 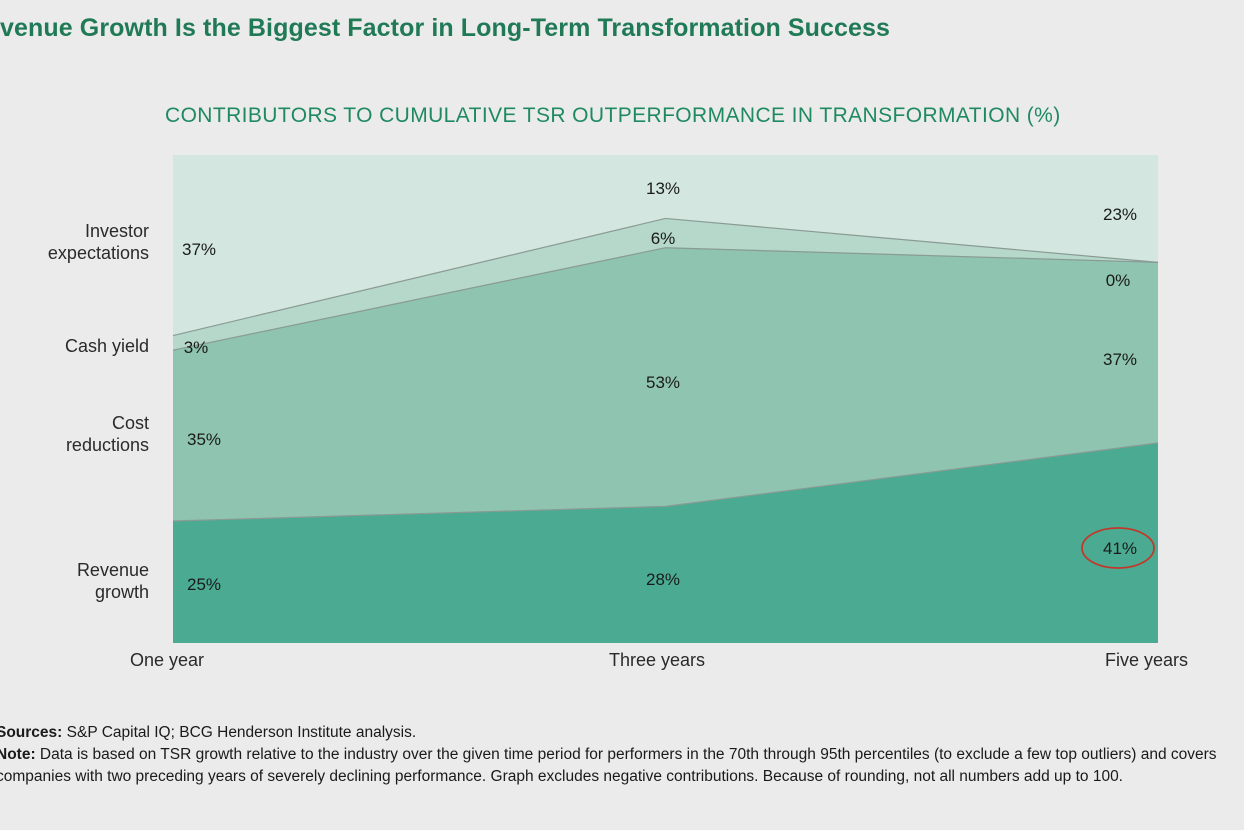 I want to click on value-label-cash-yield-three-years: 6%, so click(x=663, y=238).